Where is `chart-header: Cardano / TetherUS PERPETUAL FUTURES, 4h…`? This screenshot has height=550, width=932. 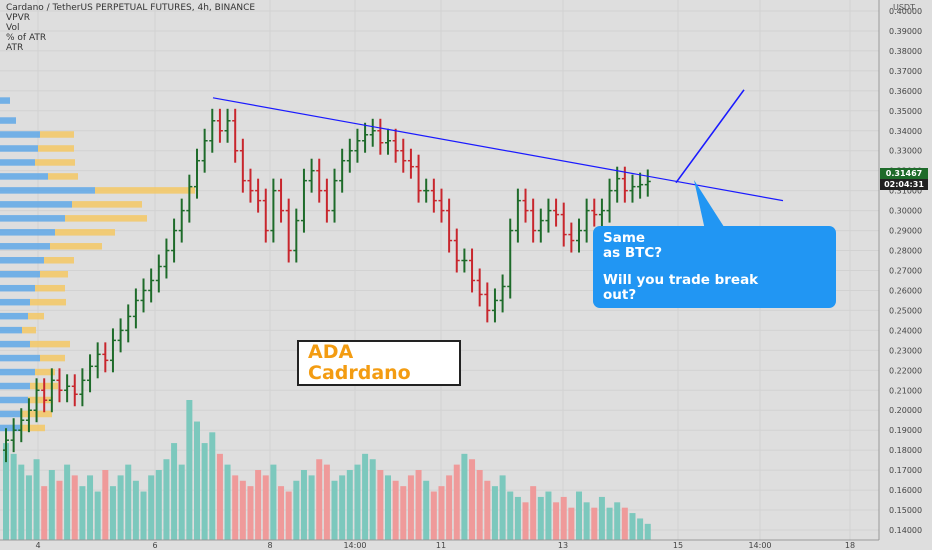 chart-header: Cardano / TetherUS PERPETUAL FUTURES, 4h… is located at coordinates (130, 28).